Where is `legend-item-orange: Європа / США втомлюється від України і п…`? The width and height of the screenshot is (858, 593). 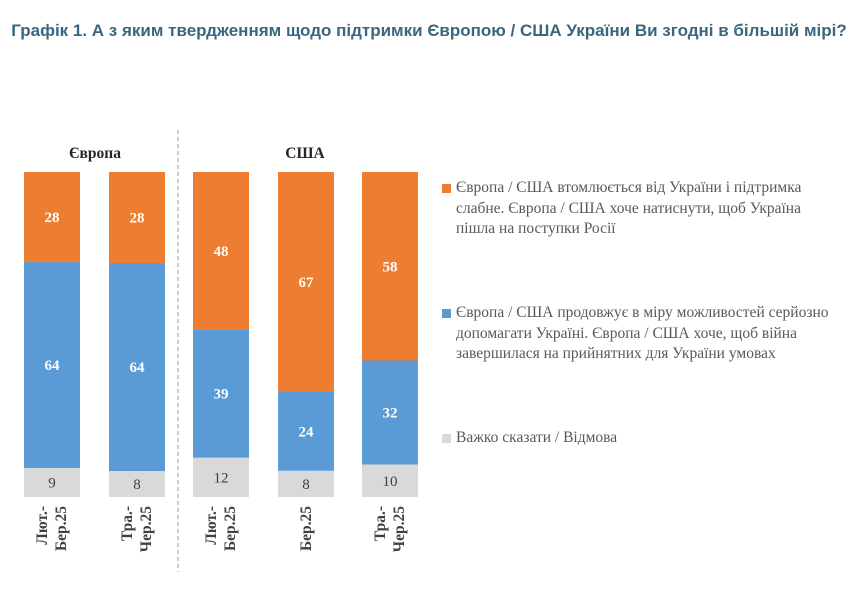 legend-item-orange: Європа / США втомлюється від України і п… is located at coordinates (639, 209).